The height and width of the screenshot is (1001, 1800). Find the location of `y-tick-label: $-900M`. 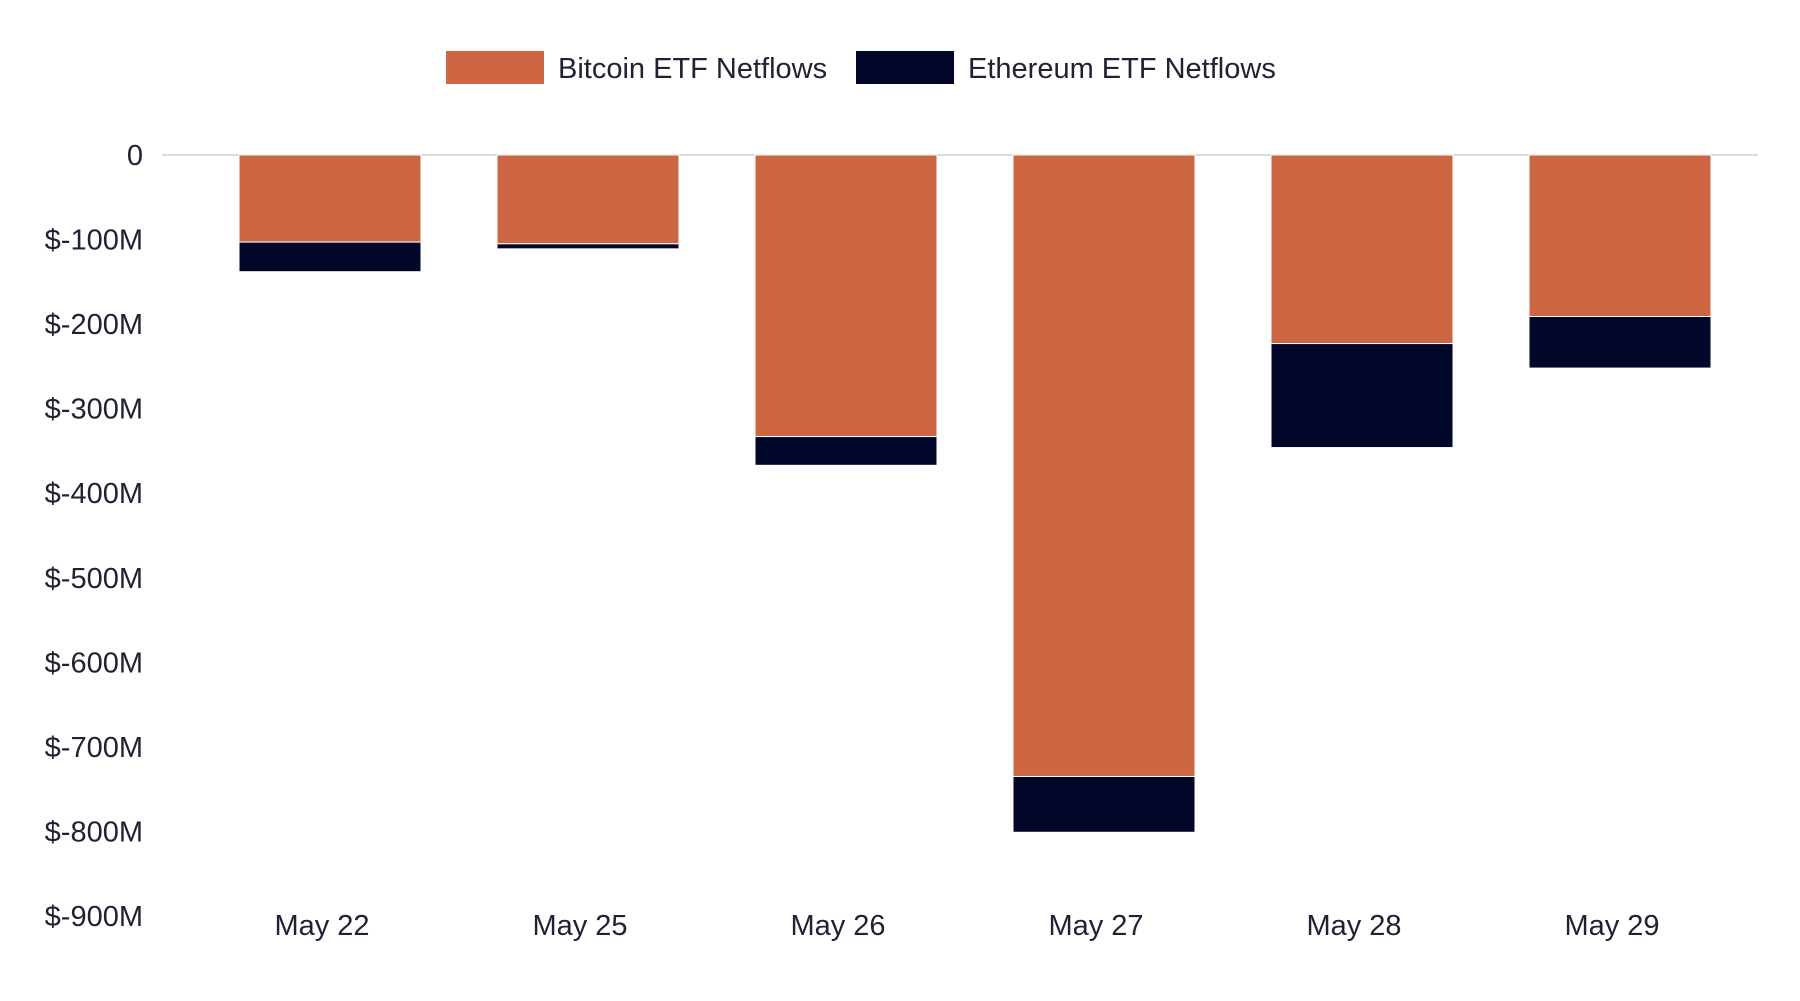

y-tick-label: $-900M is located at coordinates (94, 917).